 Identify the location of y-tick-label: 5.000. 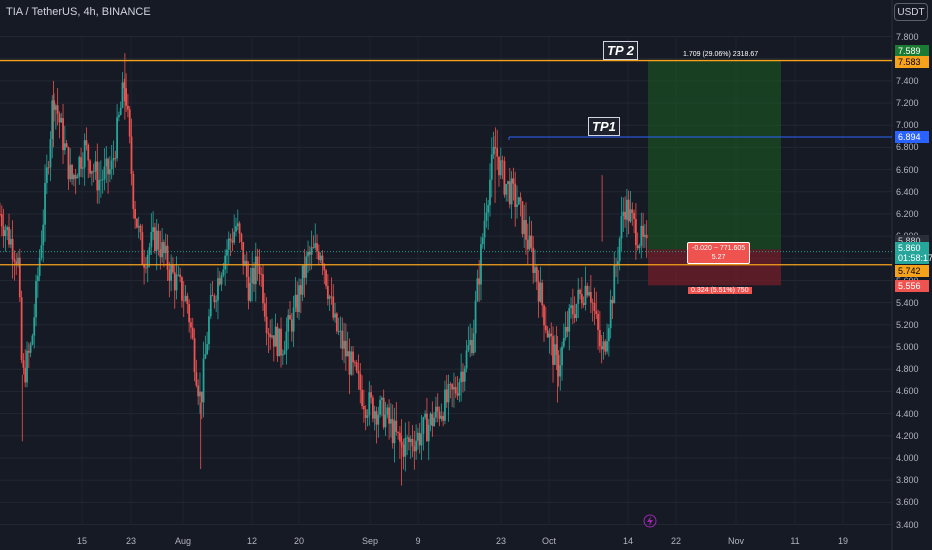
(907, 347).